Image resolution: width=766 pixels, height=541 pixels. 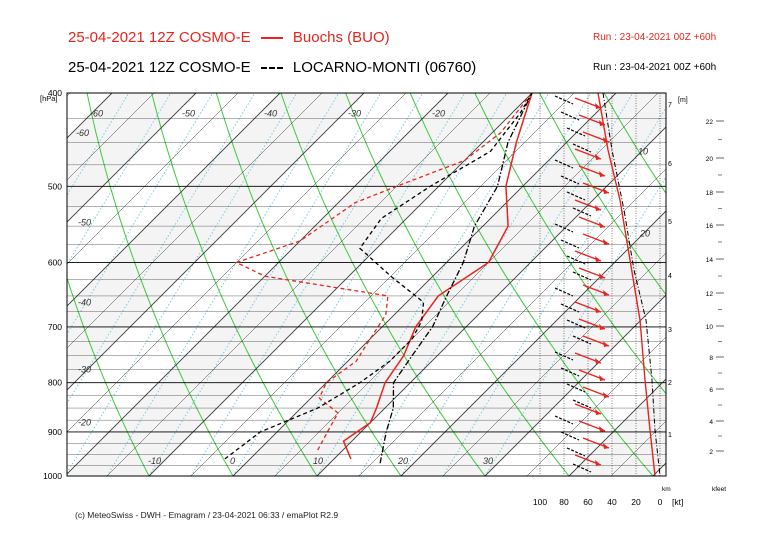 I want to click on temperature-tick-label: -10, so click(x=154, y=461).